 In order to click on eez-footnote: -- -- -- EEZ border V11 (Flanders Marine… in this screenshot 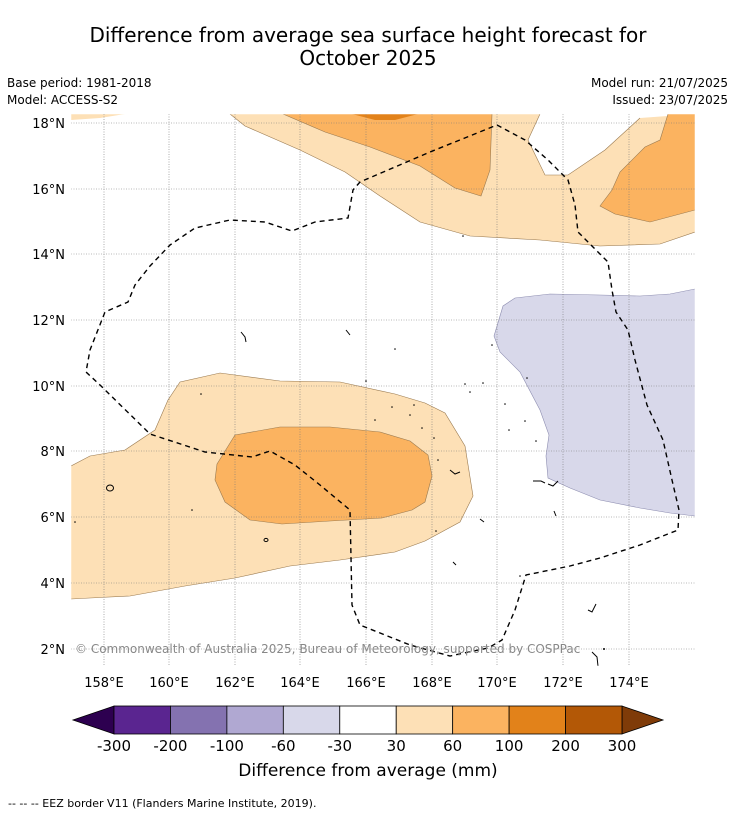, I will do `click(162, 803)`.